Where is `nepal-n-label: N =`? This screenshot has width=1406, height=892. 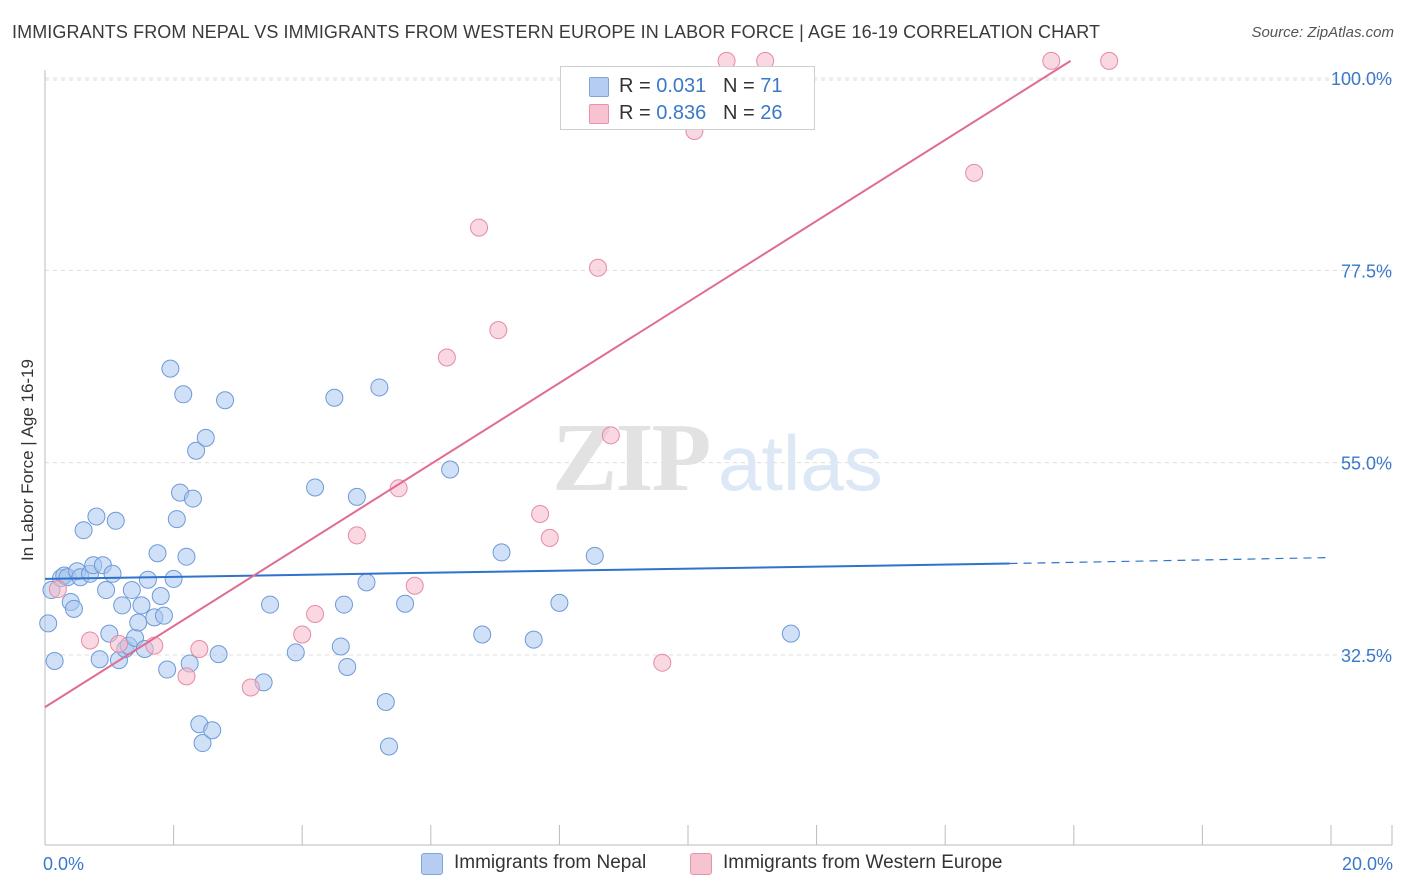
nepal-n-label: N = is located at coordinates (741, 86).